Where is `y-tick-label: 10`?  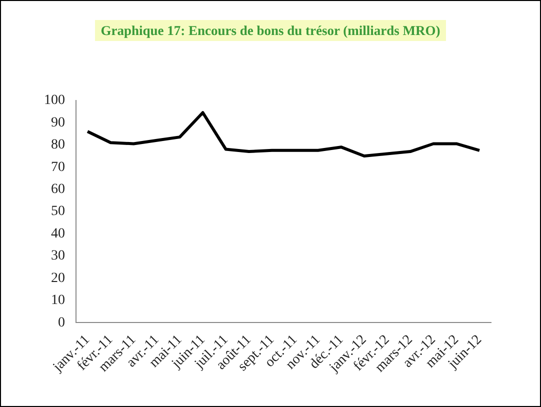
y-tick-label: 10 is located at coordinates (58, 300).